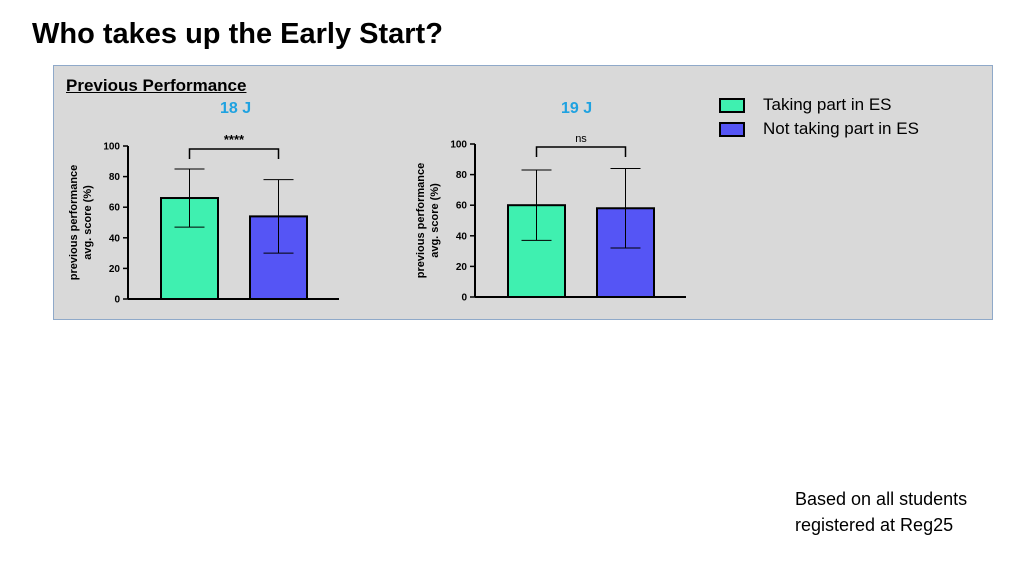 Image resolution: width=1024 pixels, height=576 pixels. Describe the element at coordinates (581, 139) in the screenshot. I see `chart-2-significance-label: ns` at that location.